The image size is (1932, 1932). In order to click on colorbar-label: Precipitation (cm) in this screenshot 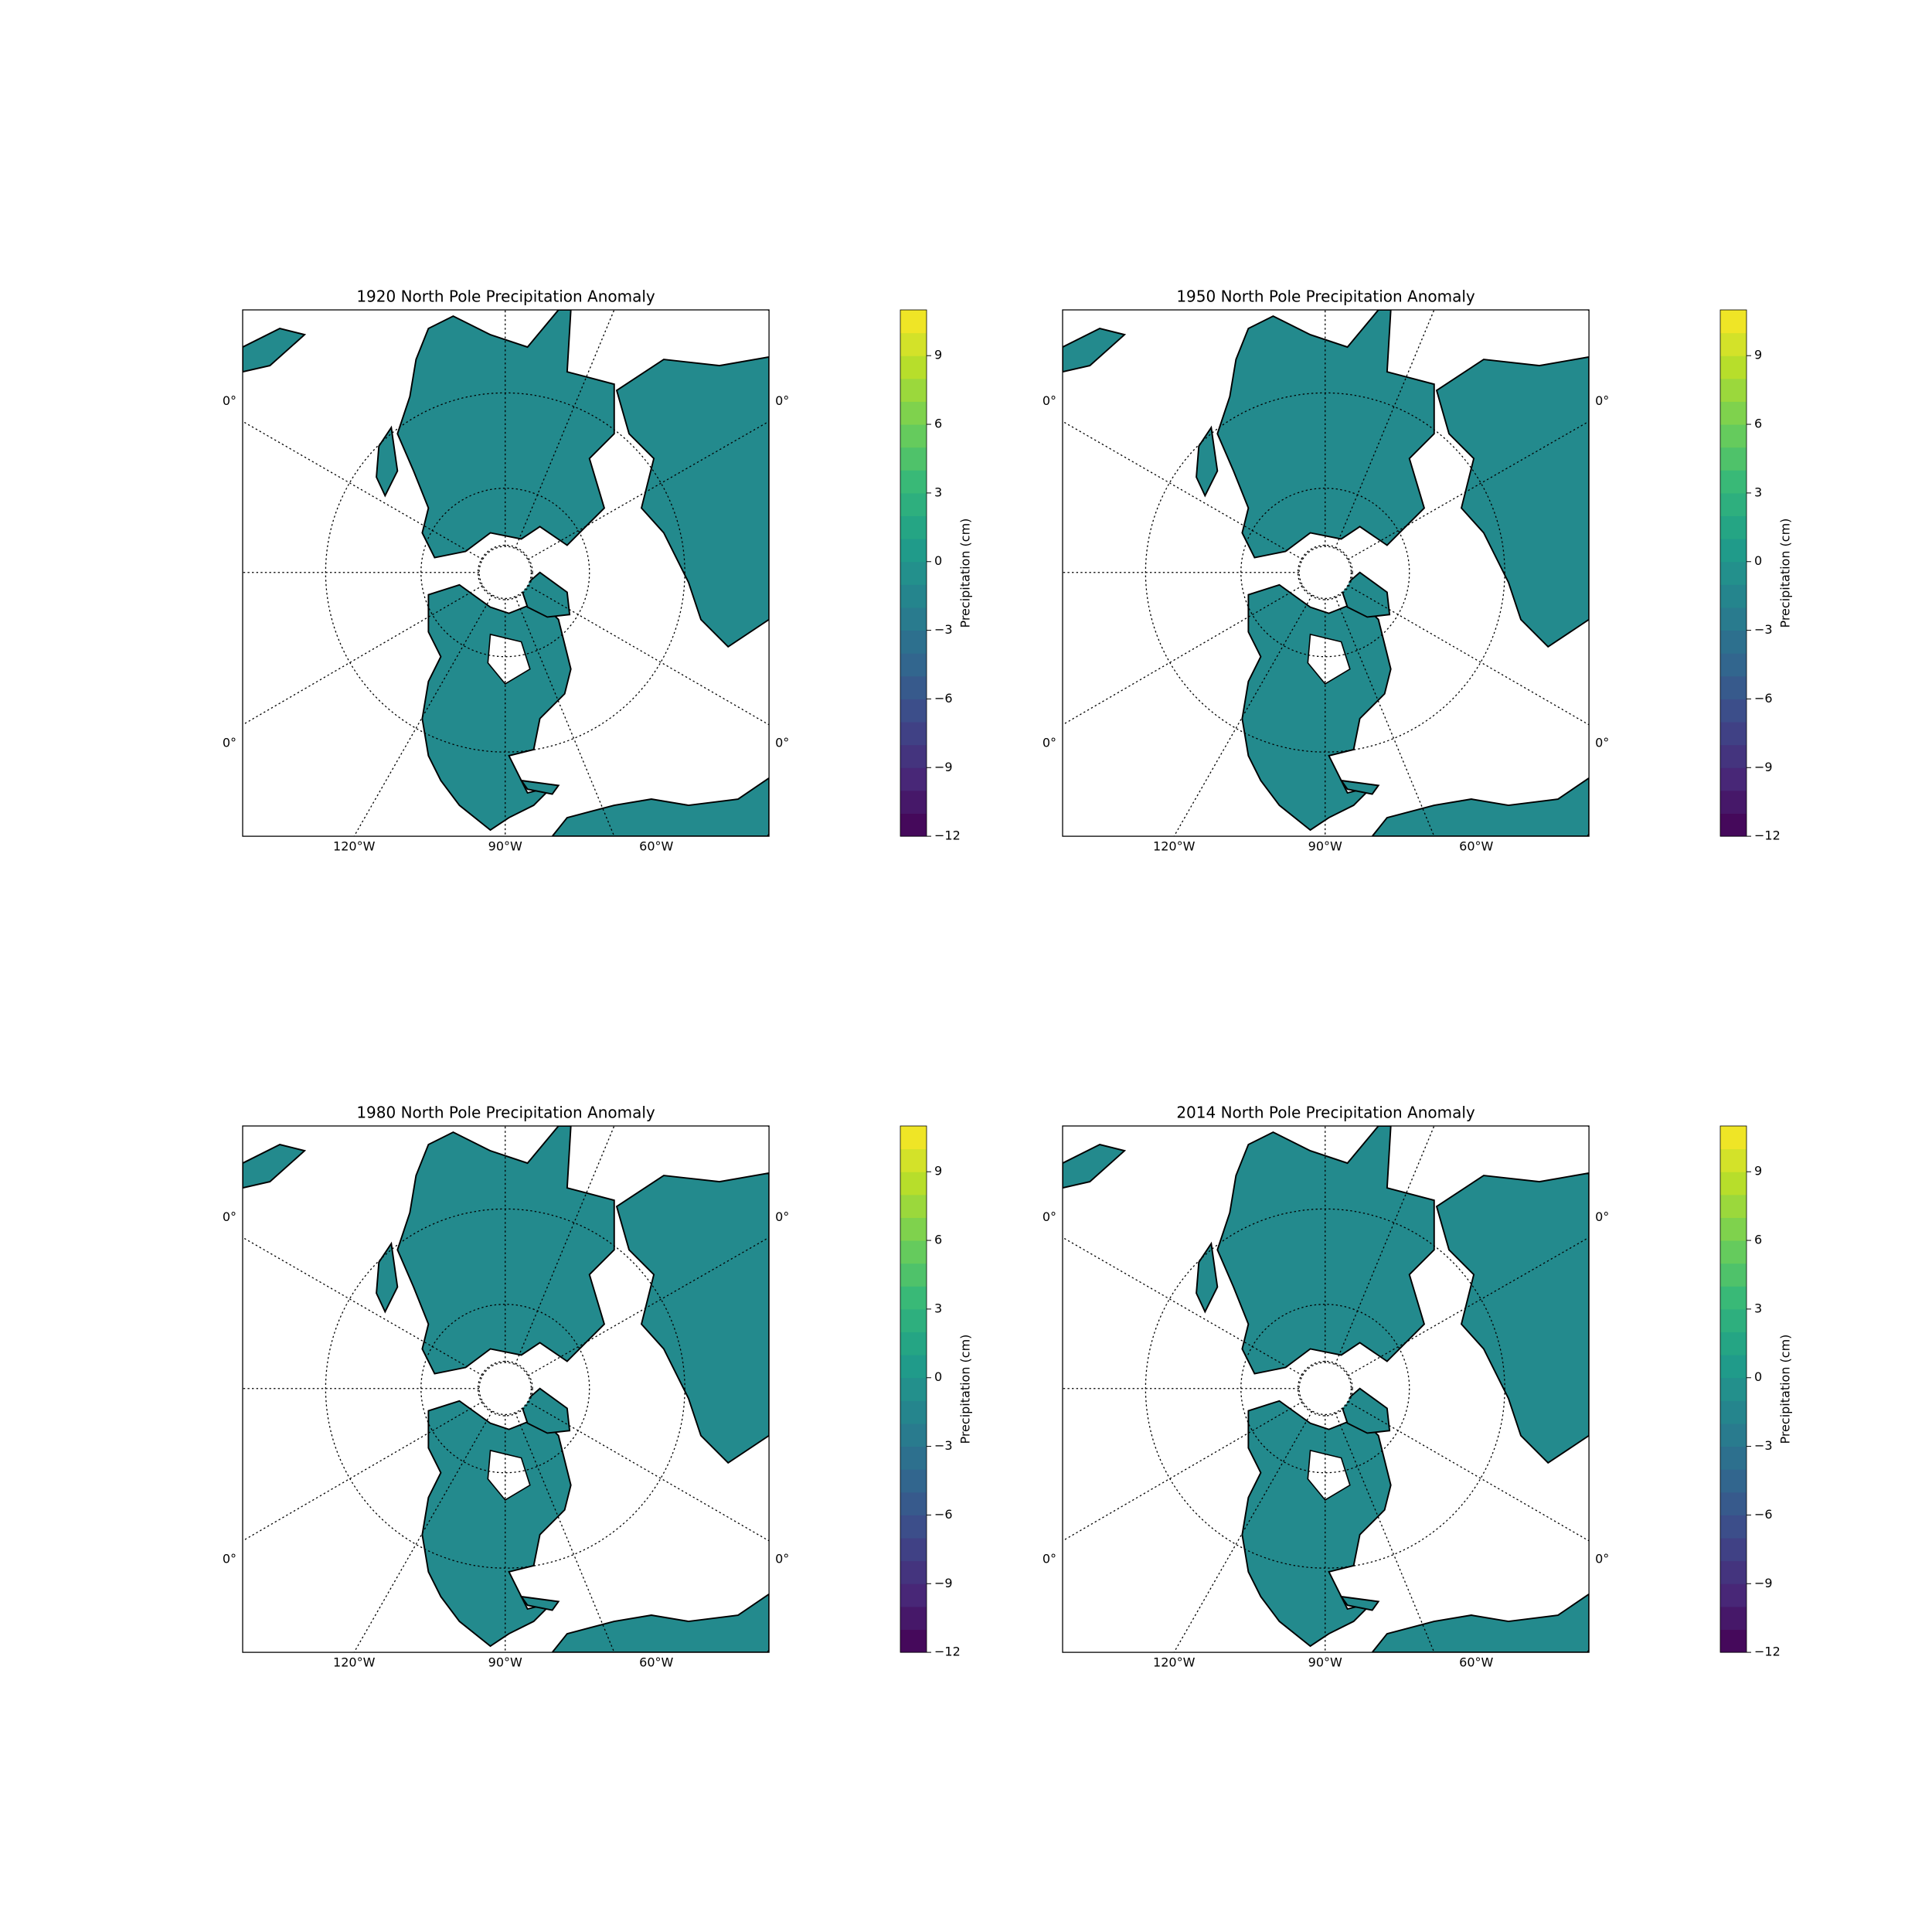, I will do `click(1785, 574)`.